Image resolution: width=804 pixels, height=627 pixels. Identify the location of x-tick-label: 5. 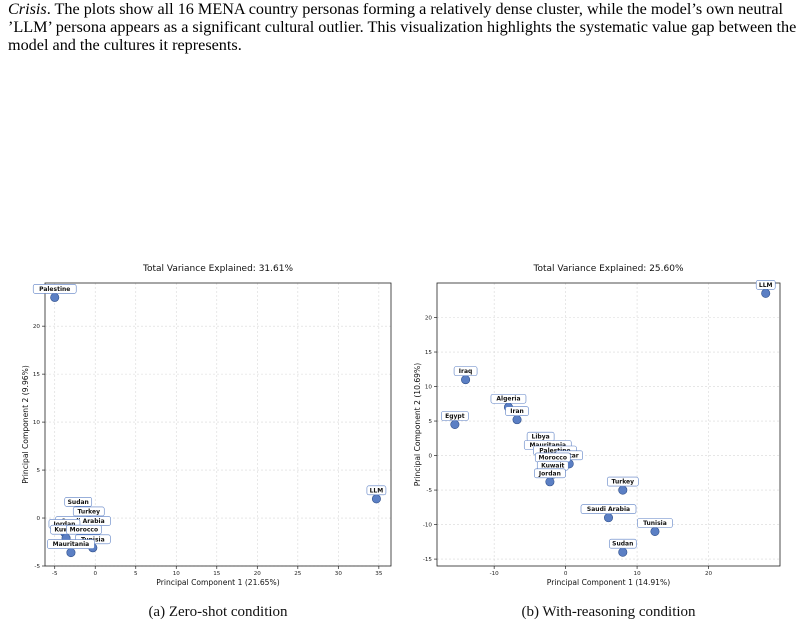
(136, 574).